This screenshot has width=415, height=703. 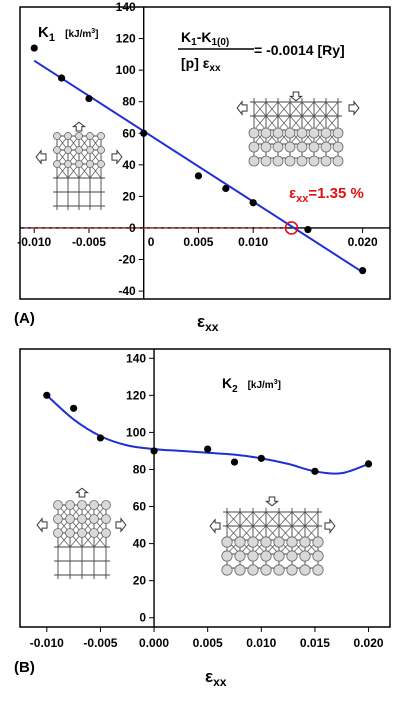 What do you see at coordinates (81, 533) in the screenshot?
I see `lattice-inset-b-left` at bounding box center [81, 533].